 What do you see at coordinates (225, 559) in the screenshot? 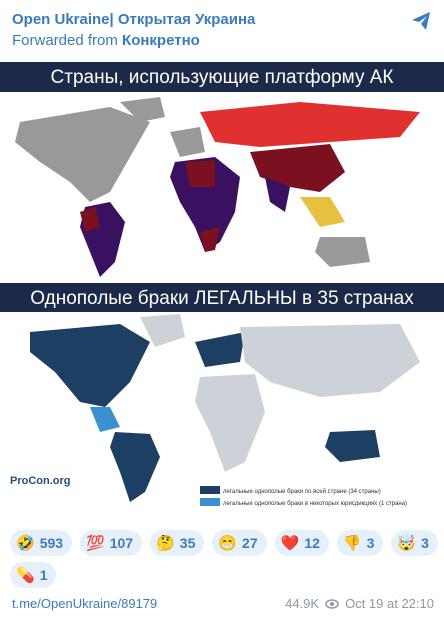
I see `reactions: 🤣 593 💯 107 🤔 35 😁 27 ❤️ 12 👎 3 🤯 3 💊 1` at bounding box center [225, 559].